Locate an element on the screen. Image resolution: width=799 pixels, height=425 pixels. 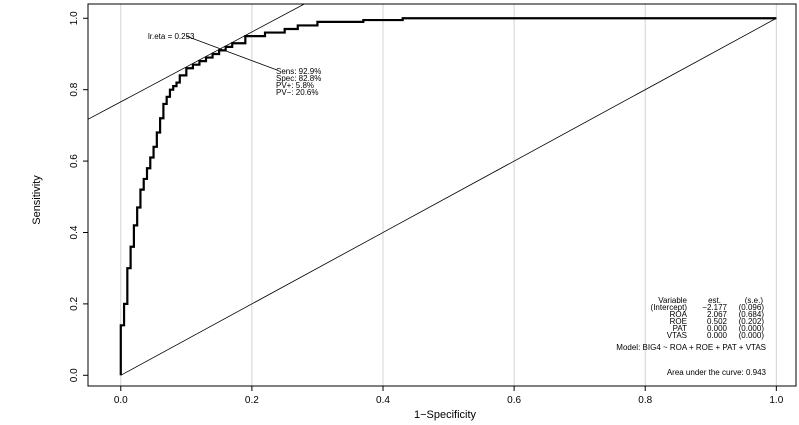
coef-row-se: (0.202) is located at coordinates (752, 321).